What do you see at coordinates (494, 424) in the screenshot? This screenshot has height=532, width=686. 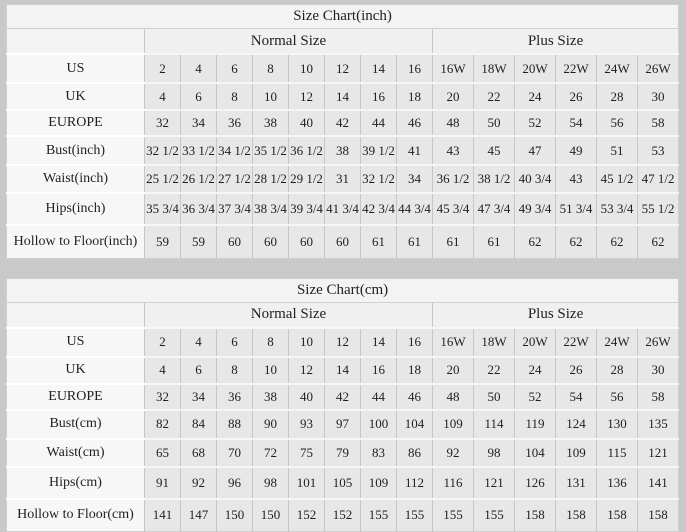 I see `data-cell: 114` at bounding box center [494, 424].